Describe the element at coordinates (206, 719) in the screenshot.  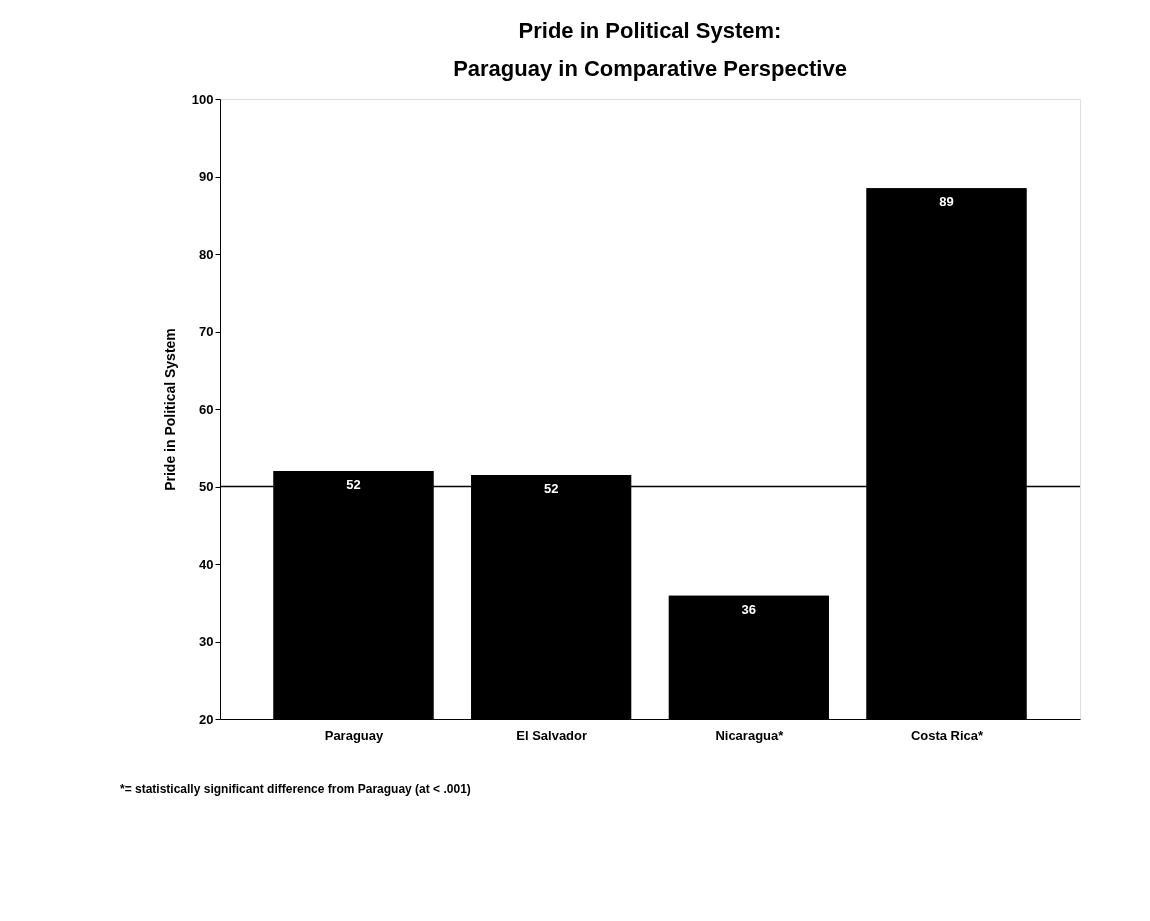
I see `y-tick-label: 20` at that location.